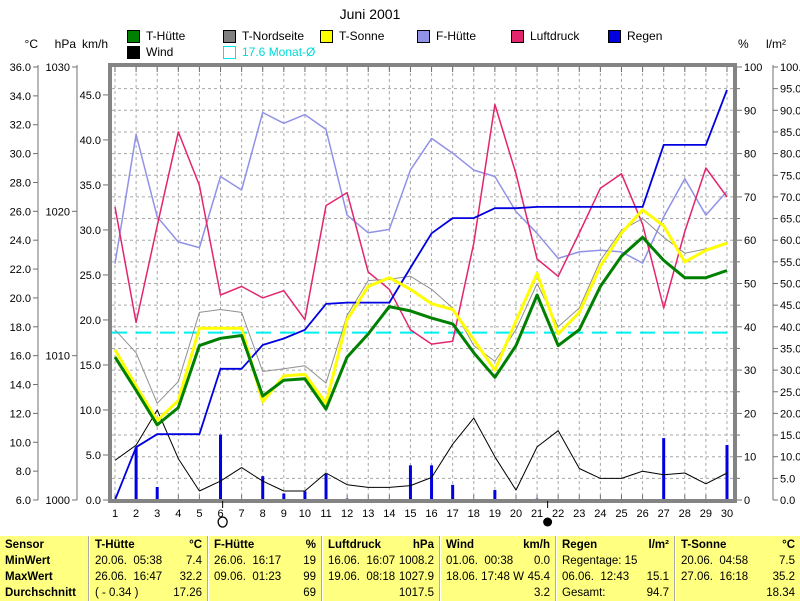 The height and width of the screenshot is (601, 800). What do you see at coordinates (220, 514) in the screenshot?
I see `svg-text: 6` at bounding box center [220, 514].